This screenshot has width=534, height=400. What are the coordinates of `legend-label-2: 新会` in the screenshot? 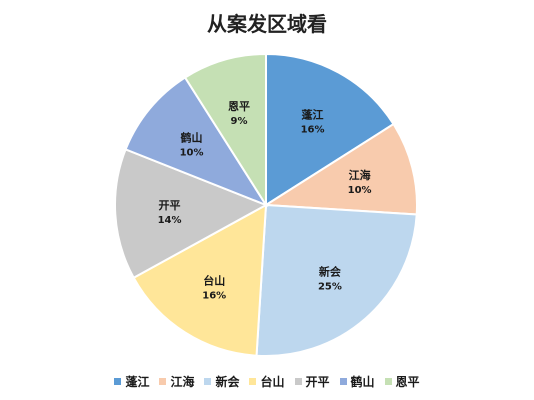 It's located at (227, 382).